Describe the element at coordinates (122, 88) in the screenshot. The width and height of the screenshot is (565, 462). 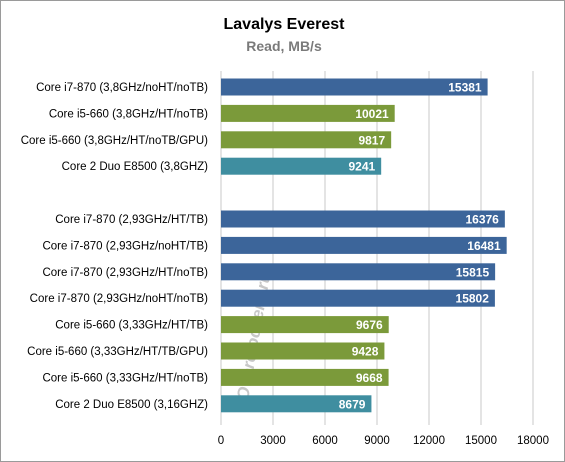
I see `category-label: Core i7-870 (3,8GHz/noHT/noTB)` at that location.